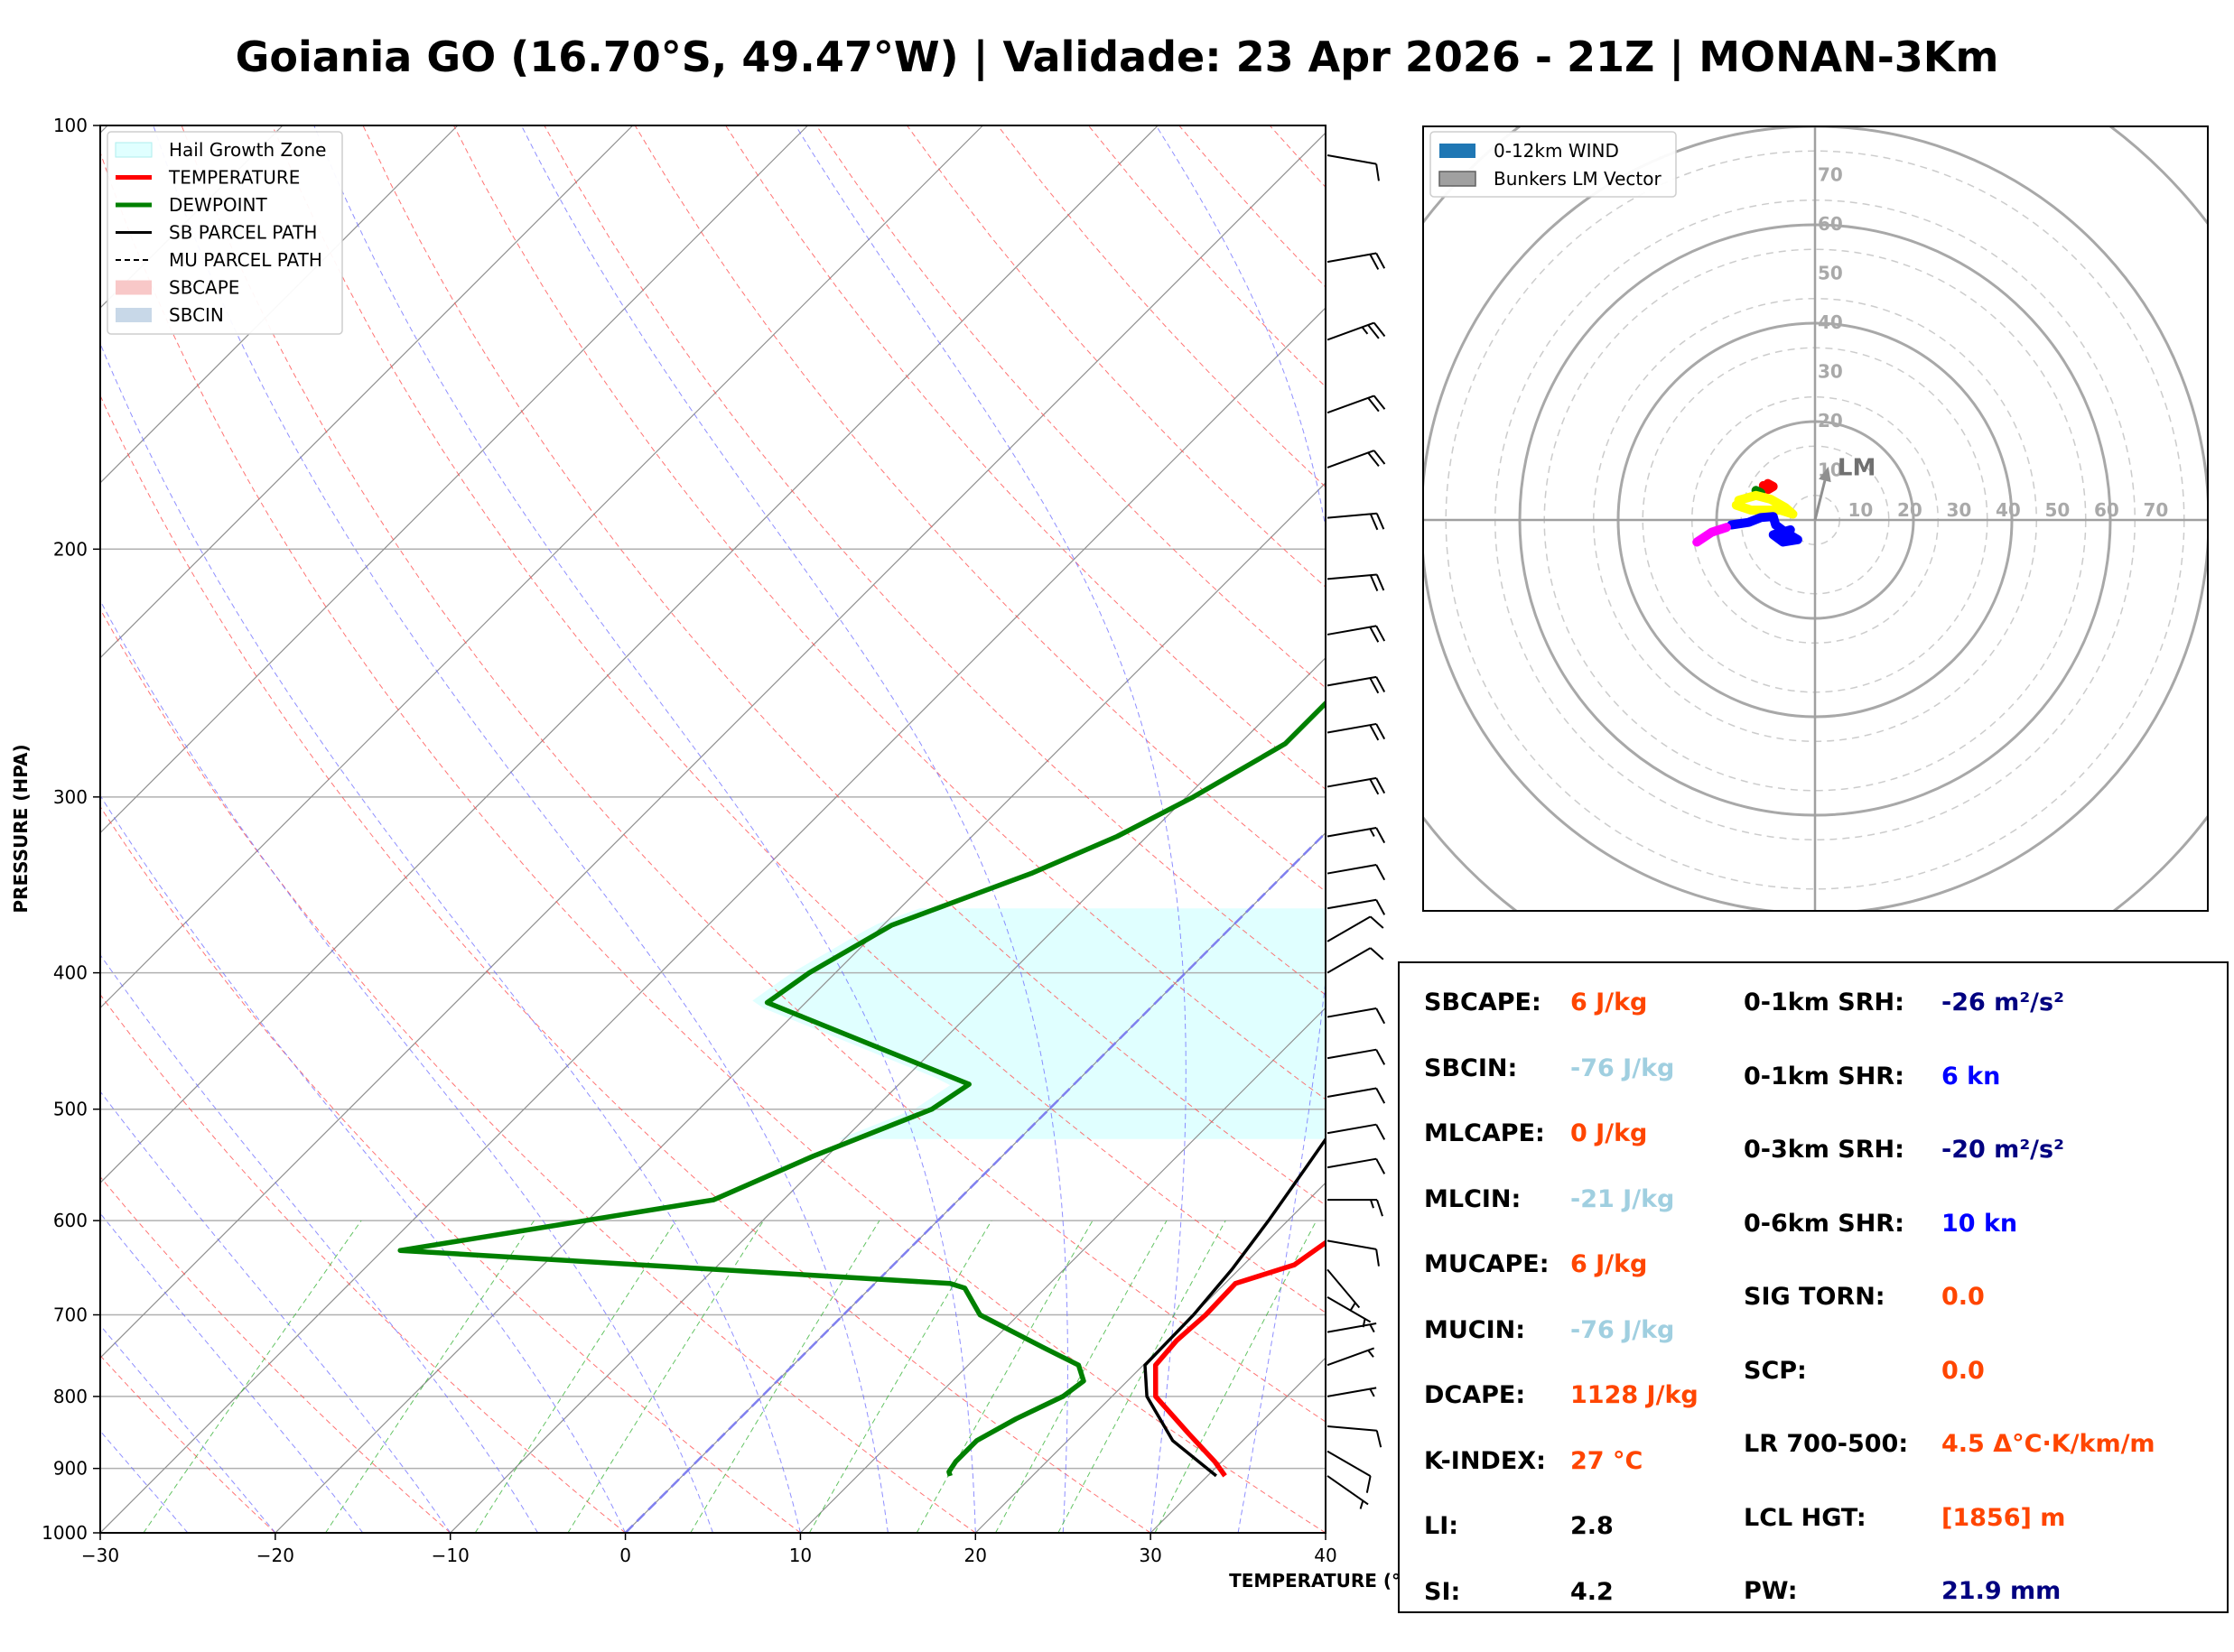  I want to click on y-tick-label: 800, so click(70, 1396).